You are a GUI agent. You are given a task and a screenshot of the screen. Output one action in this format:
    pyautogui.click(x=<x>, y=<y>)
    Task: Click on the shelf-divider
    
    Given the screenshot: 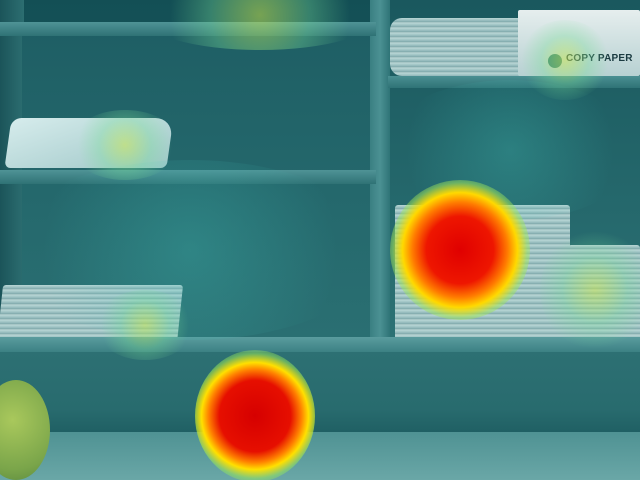 What is the action you would take?
    pyautogui.click(x=380, y=172)
    